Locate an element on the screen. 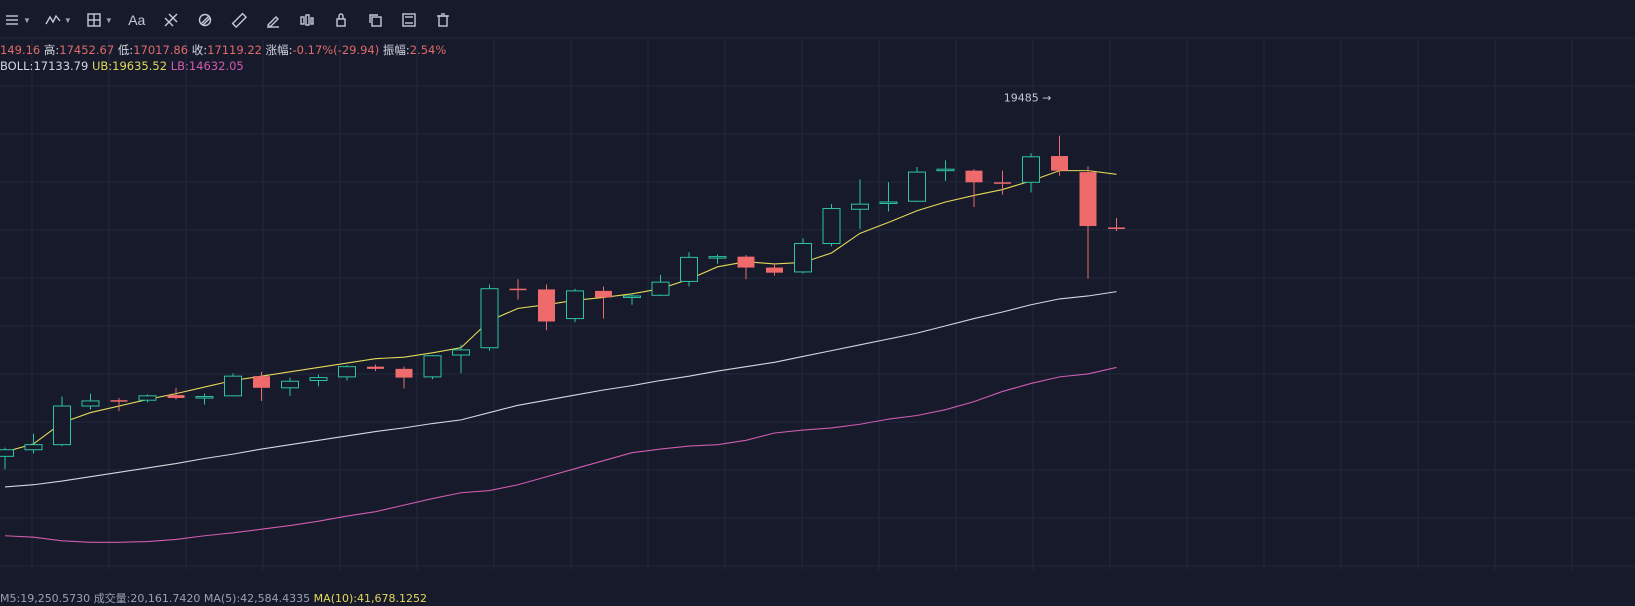 The height and width of the screenshot is (606, 1635). drawing-toolbar: ▼ ▼ ▼ Aa is located at coordinates (817, 20).